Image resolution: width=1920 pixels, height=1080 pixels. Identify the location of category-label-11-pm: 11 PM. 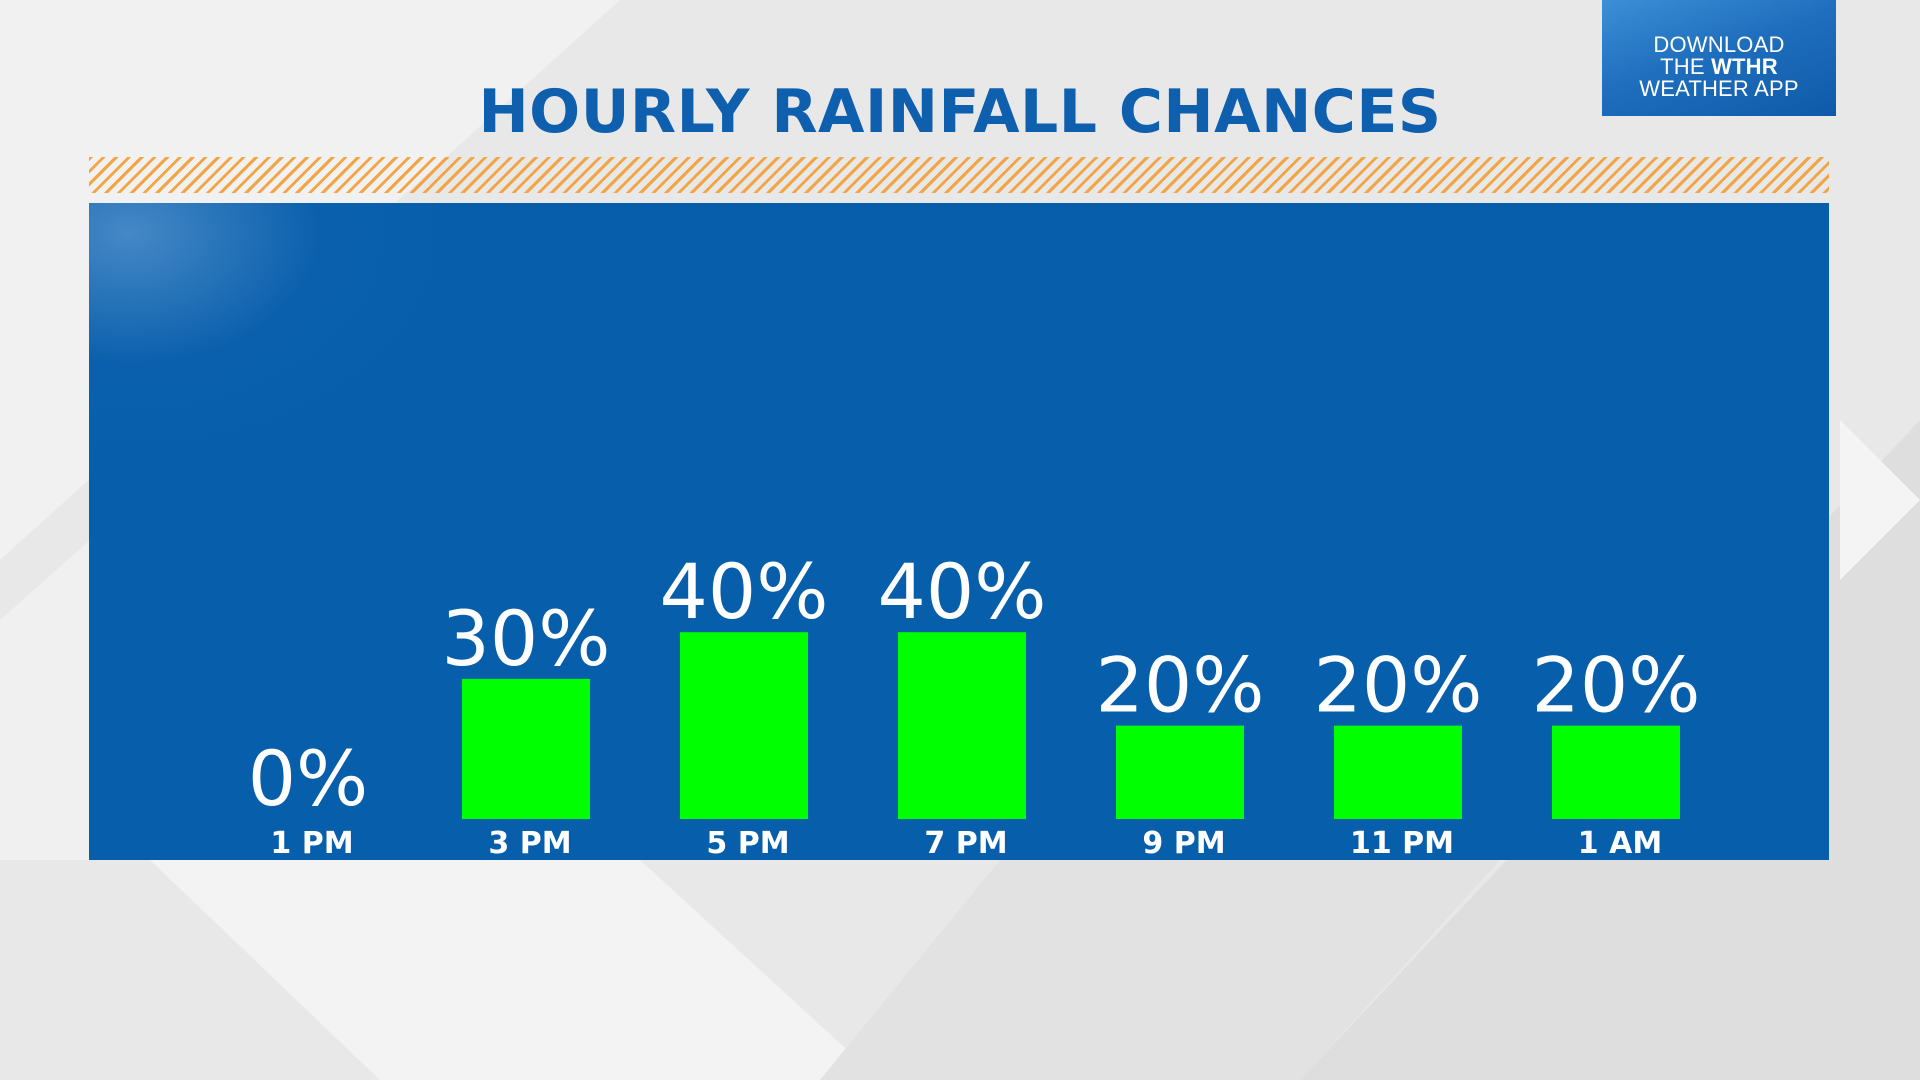
(1402, 843).